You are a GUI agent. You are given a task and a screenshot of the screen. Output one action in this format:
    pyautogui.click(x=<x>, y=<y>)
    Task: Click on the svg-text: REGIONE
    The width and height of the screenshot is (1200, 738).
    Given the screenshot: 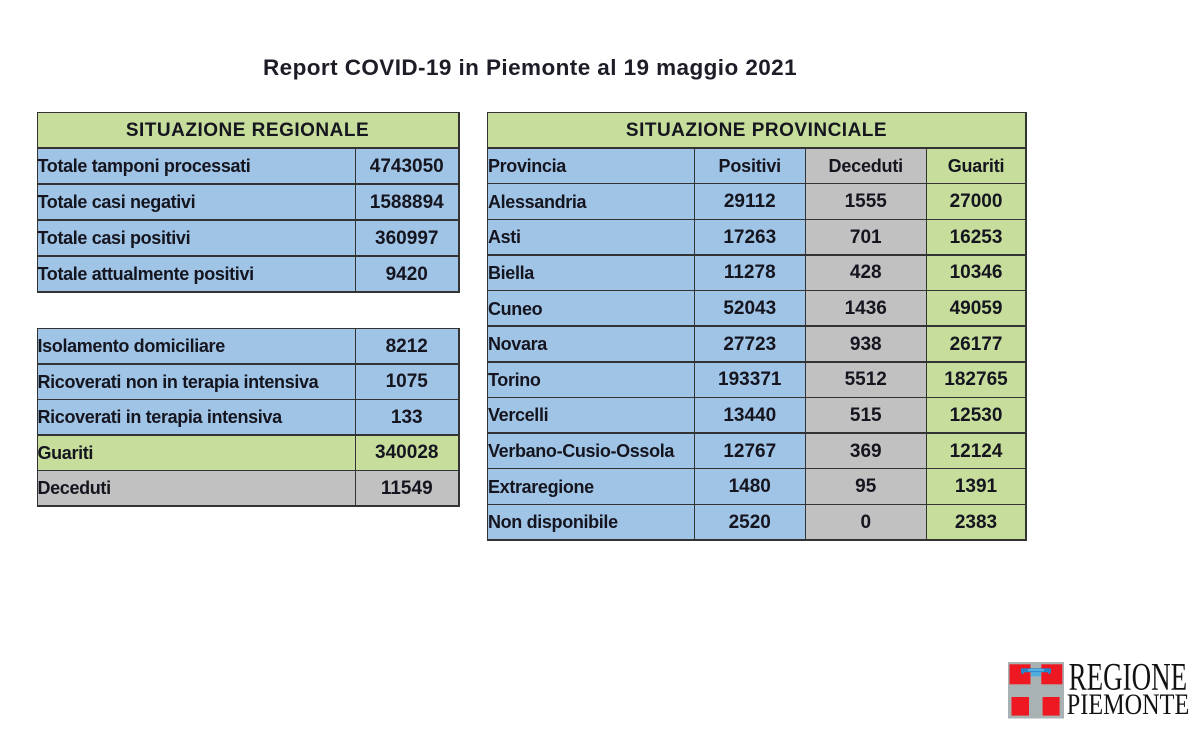 What is the action you would take?
    pyautogui.click(x=1128, y=677)
    